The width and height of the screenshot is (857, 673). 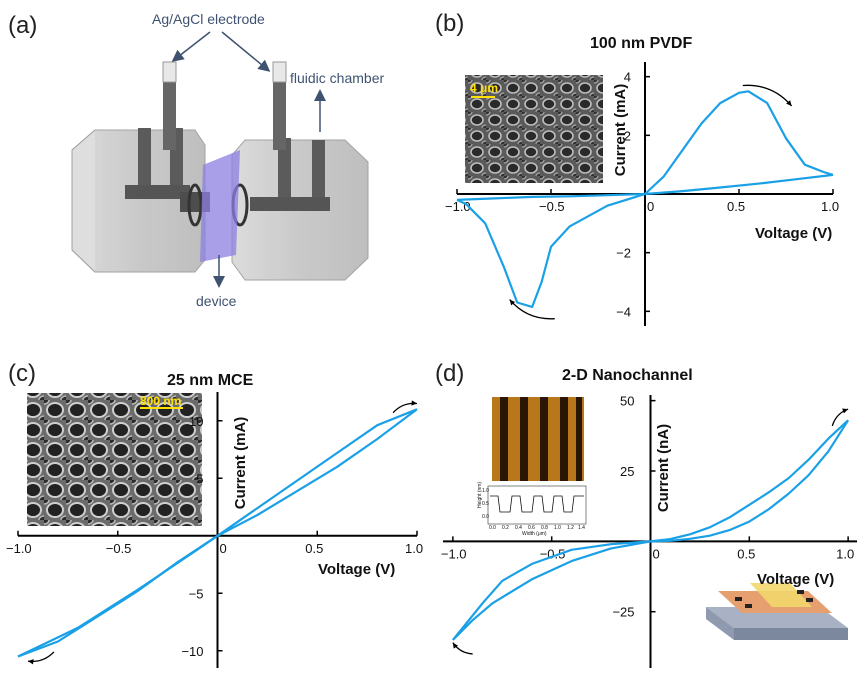 I want to click on sem-inset-mce, so click(x=114, y=459).